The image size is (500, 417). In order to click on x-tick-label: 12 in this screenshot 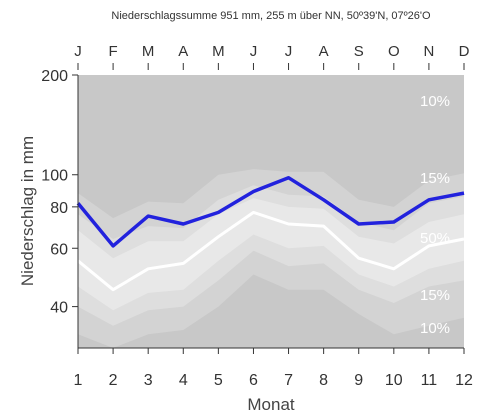, I will do `click(464, 380)`.